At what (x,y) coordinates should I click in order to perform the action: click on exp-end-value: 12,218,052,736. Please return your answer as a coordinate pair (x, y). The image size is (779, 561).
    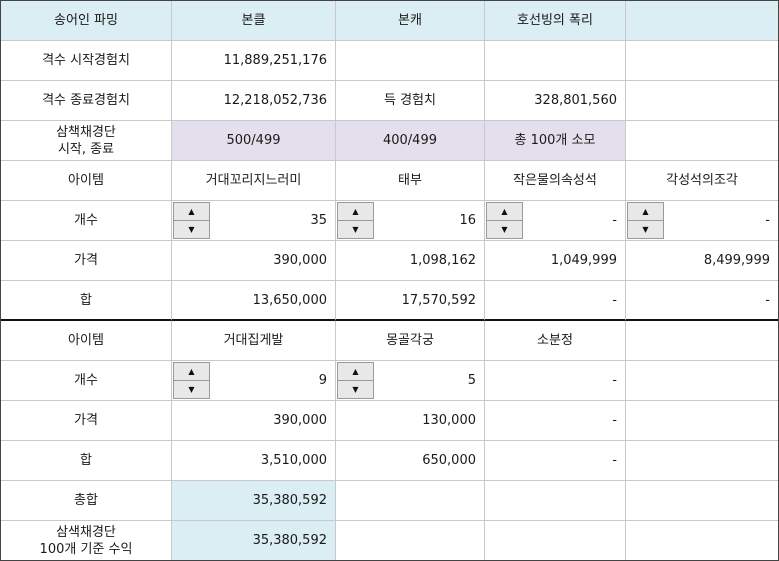
    Looking at the image, I should click on (254, 101).